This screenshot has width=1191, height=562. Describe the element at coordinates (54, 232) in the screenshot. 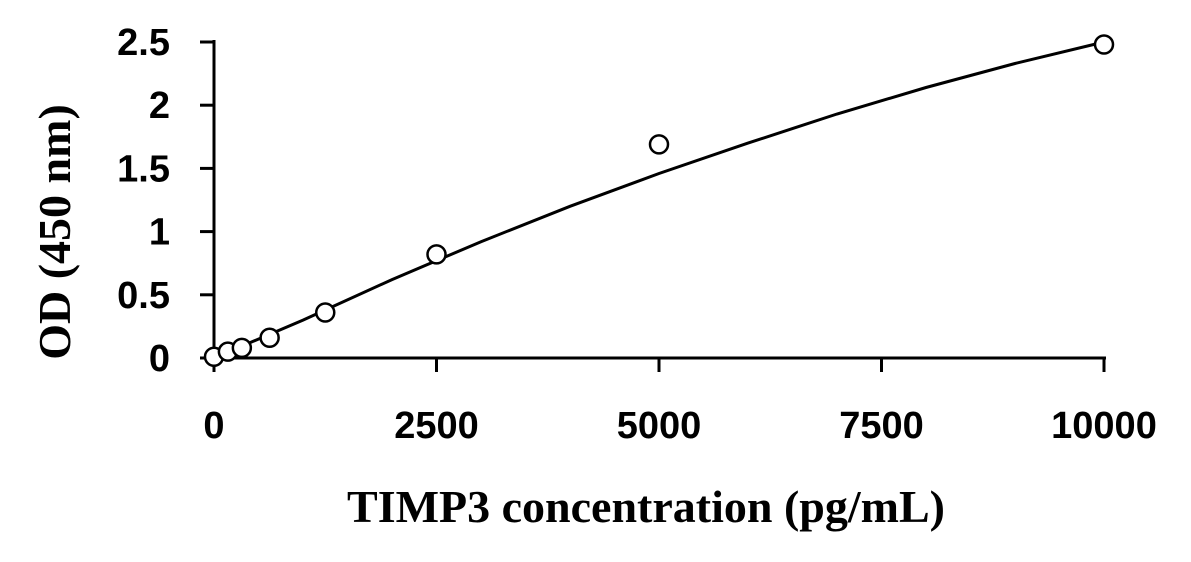

I see `y-axis-title: OD (450 nm)` at that location.